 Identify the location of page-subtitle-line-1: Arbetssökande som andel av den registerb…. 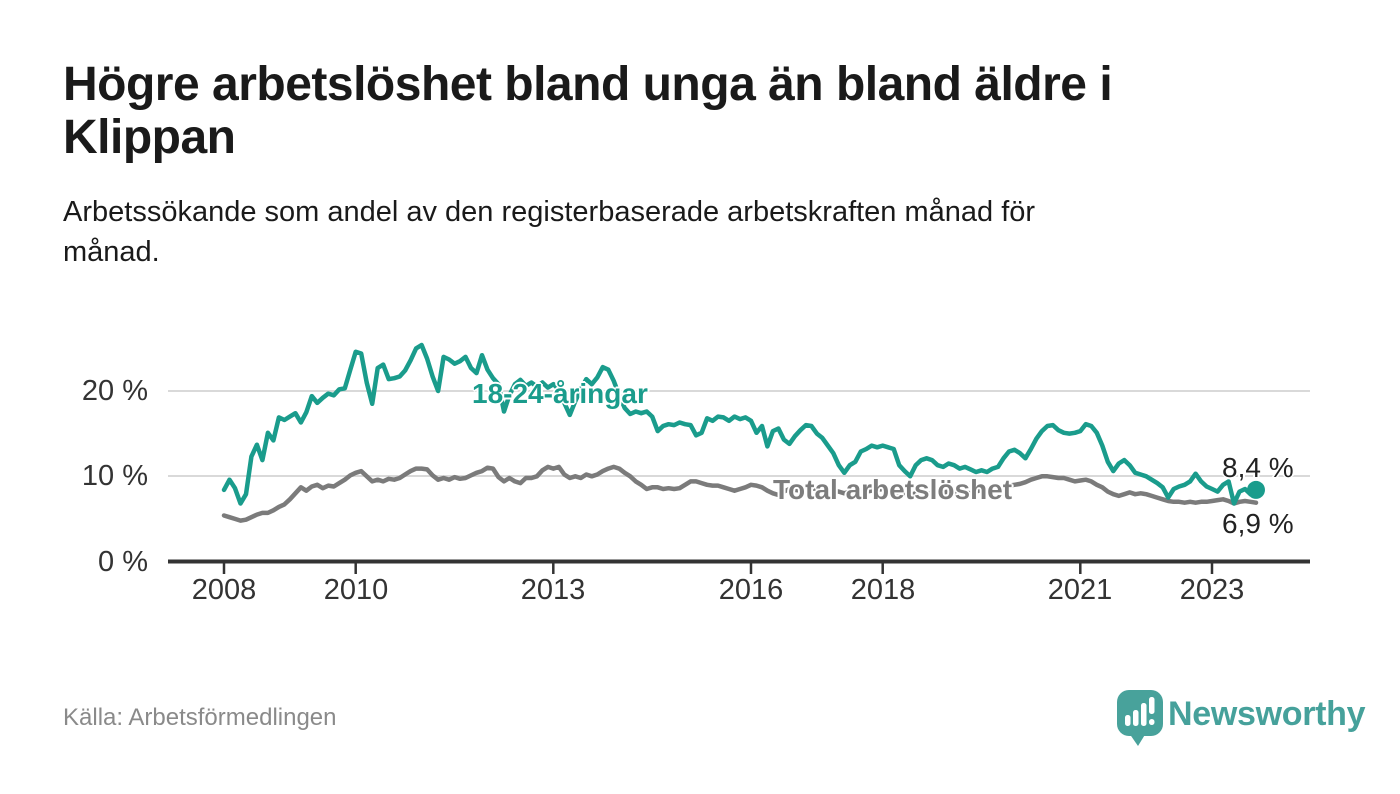
(549, 212).